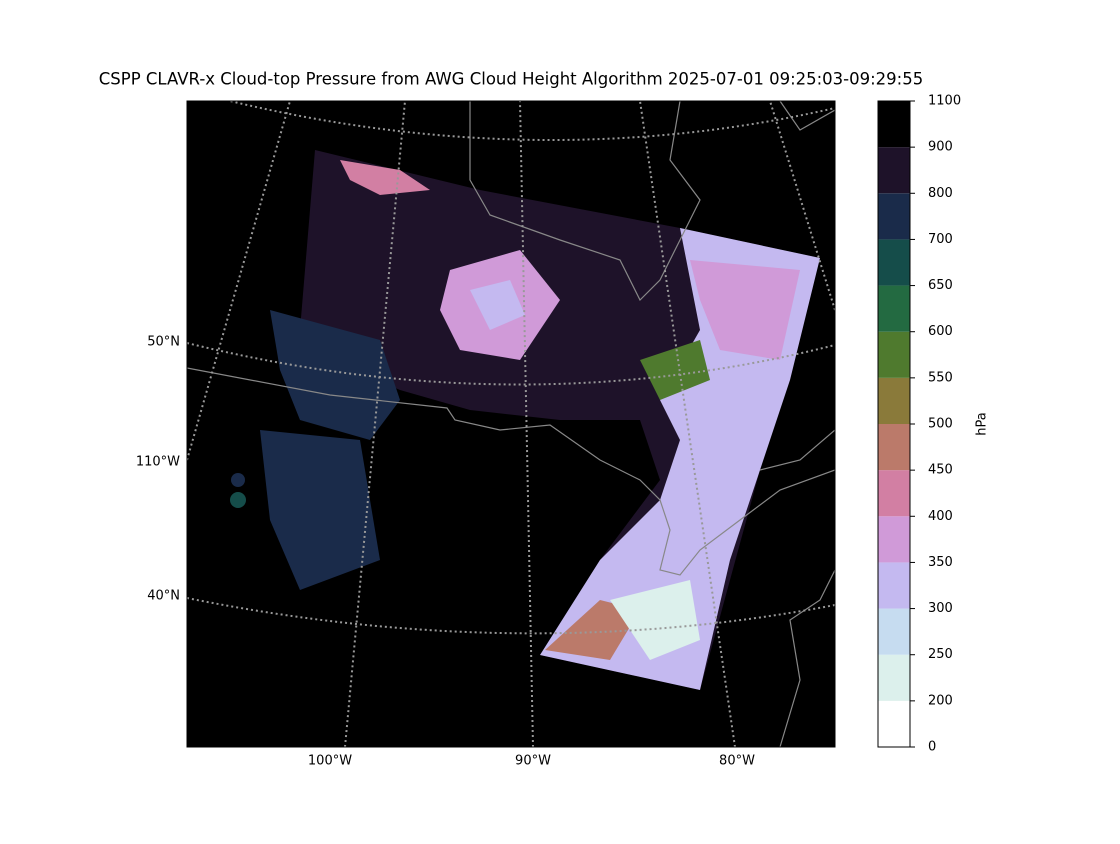  What do you see at coordinates (944, 101) in the screenshot?
I see `colorbar-tick-label: 1100` at bounding box center [944, 101].